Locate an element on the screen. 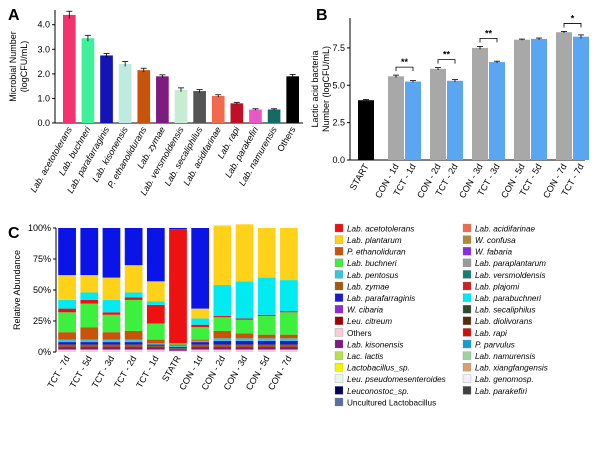  panel-c-y-tick-label: 50% is located at coordinates (42, 290).